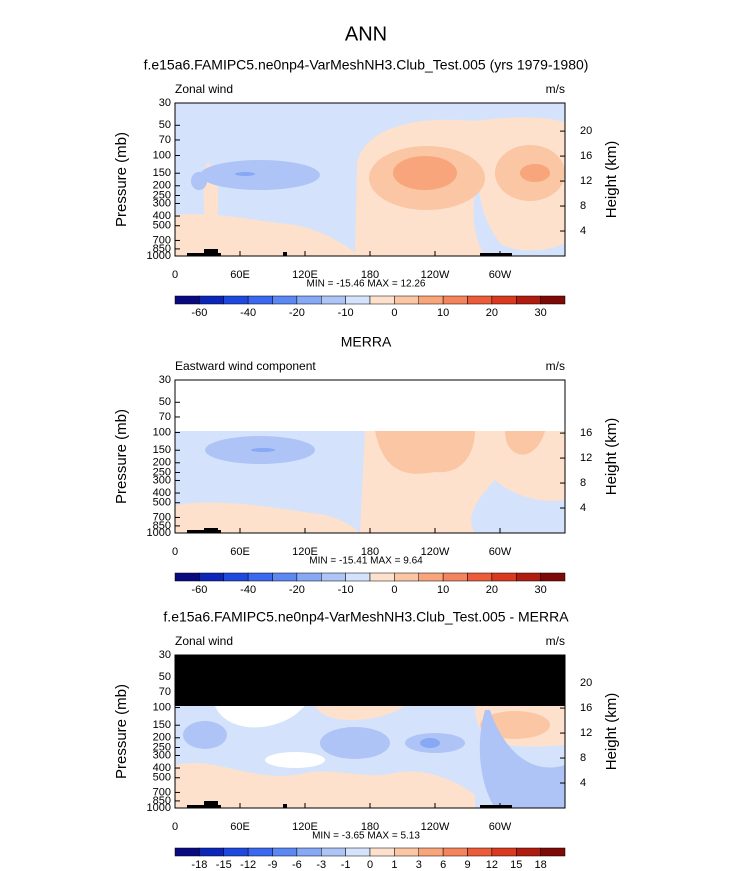 Image resolution: width=733 pixels, height=871 pixels. Describe the element at coordinates (366, 836) in the screenshot. I see `min-max: MIN = -3.65 MAX = 5.13` at that location.